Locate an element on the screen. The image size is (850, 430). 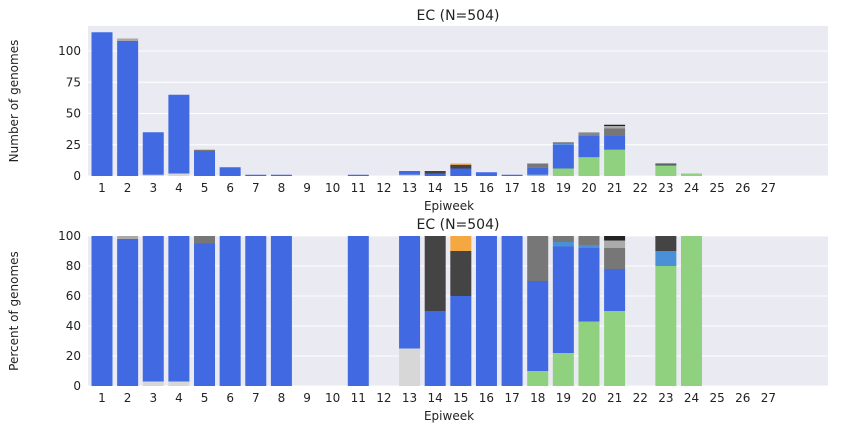
x-tick-label: 12 is located at coordinates (383, 398).